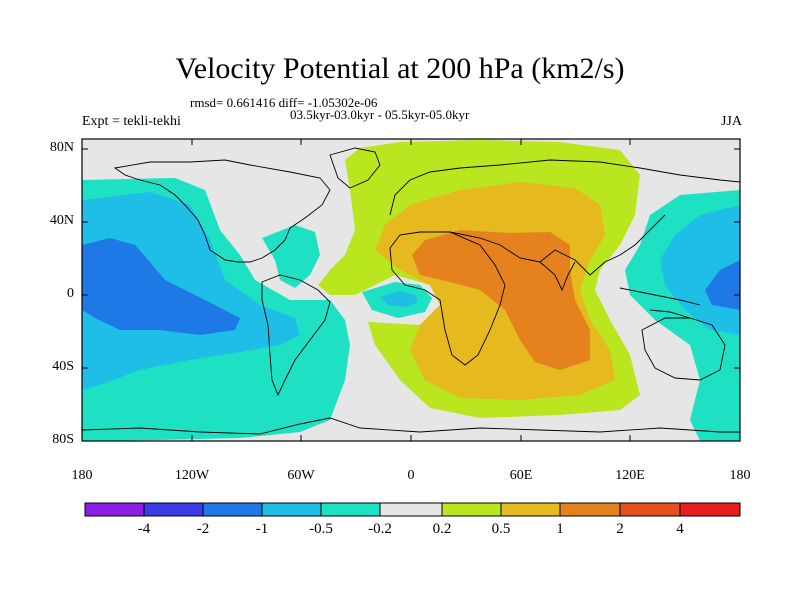 Image resolution: width=800 pixels, height=600 pixels. I want to click on lon-label-60w: 60W, so click(301, 475).